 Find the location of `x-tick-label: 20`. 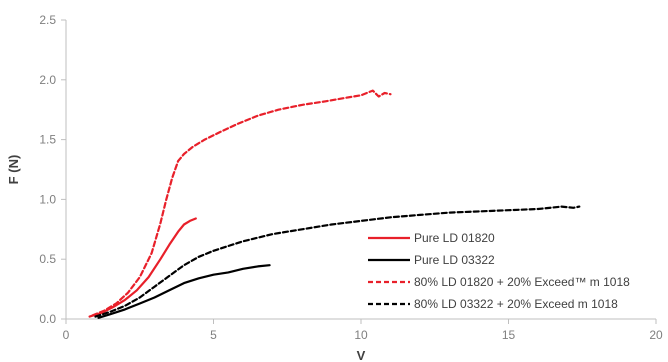

x-tick-label: 20 is located at coordinates (656, 335).